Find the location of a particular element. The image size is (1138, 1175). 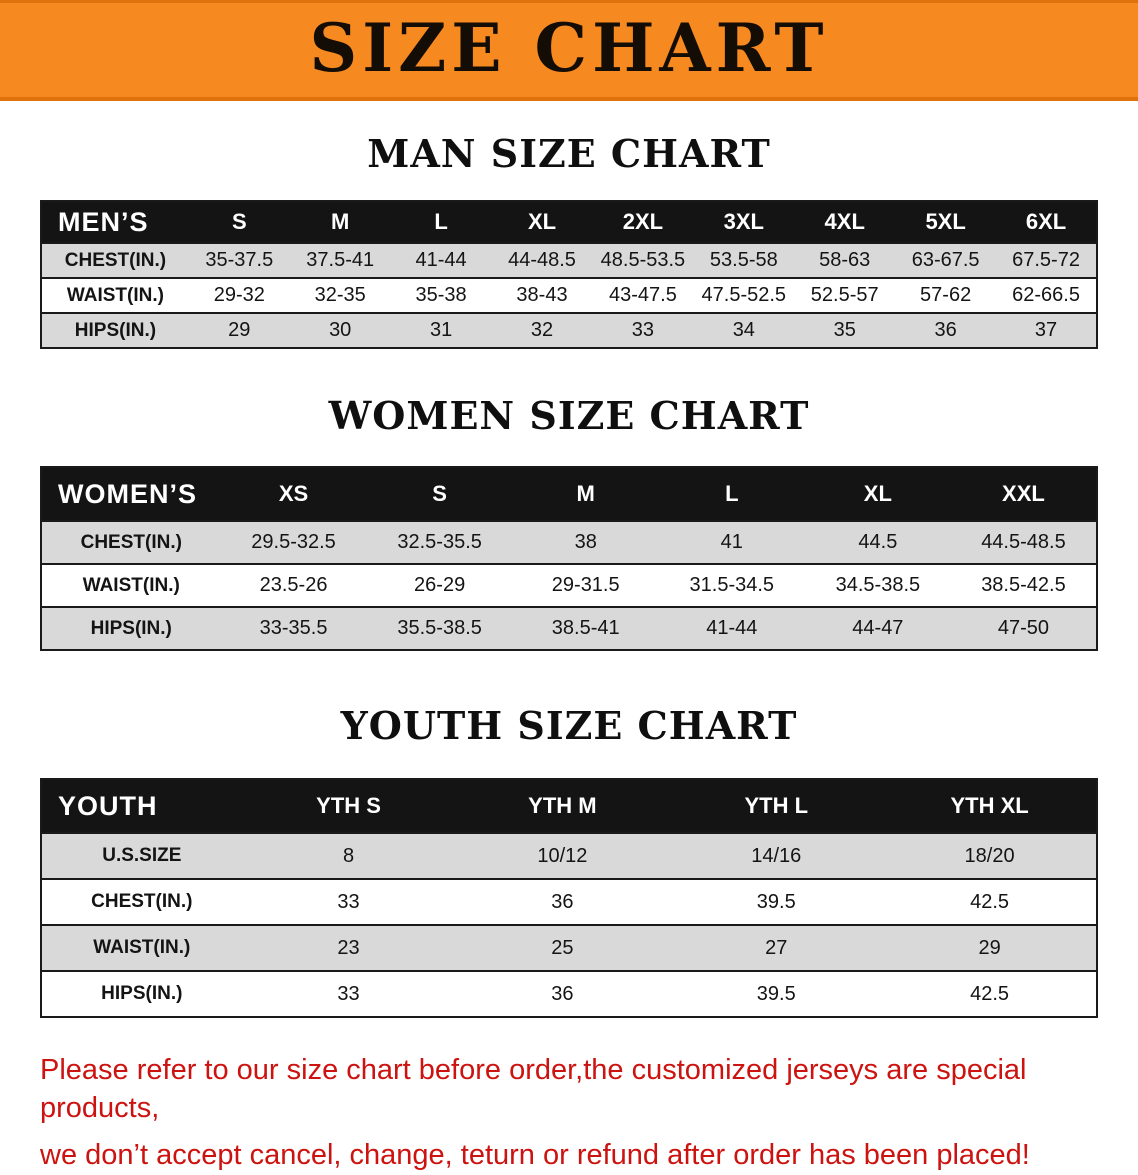

women-column-header: XXL is located at coordinates (1023, 494).